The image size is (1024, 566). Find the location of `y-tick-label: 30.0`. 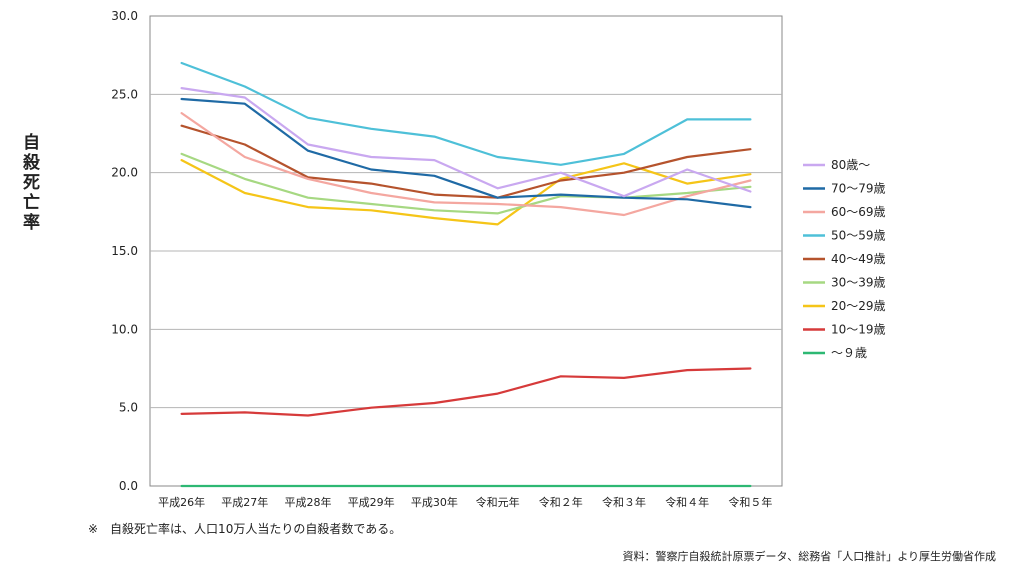

y-tick-label: 30.0 is located at coordinates (124, 16).